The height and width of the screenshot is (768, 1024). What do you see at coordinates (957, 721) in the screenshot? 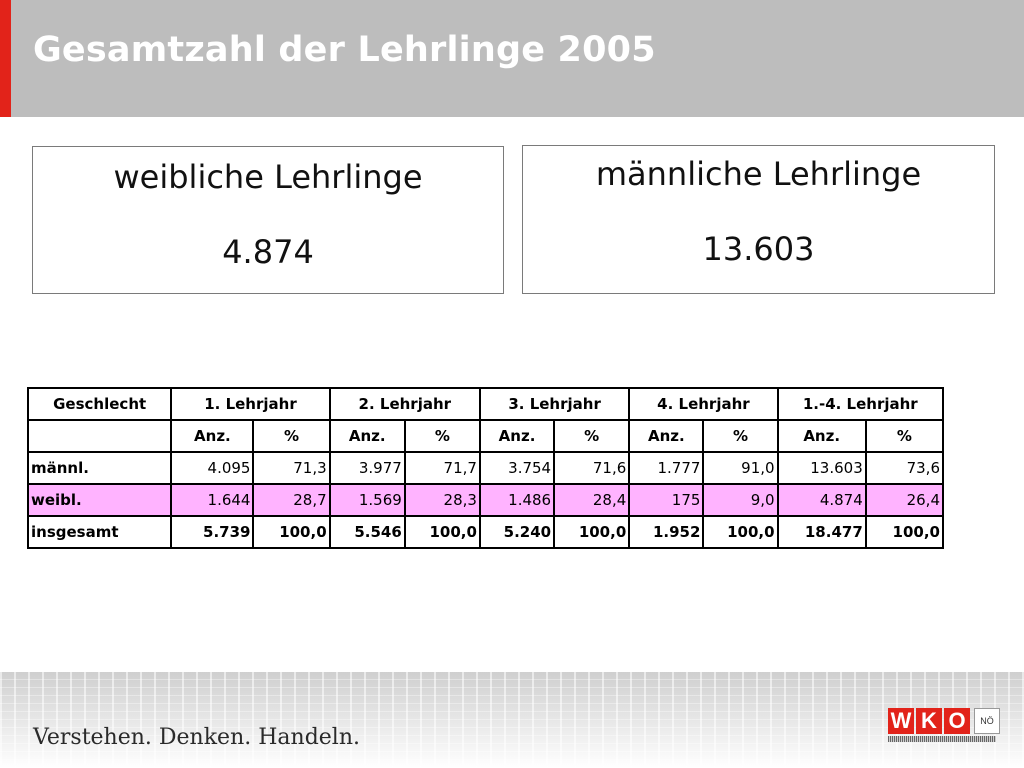
I see `logo-letter: O` at bounding box center [957, 721].